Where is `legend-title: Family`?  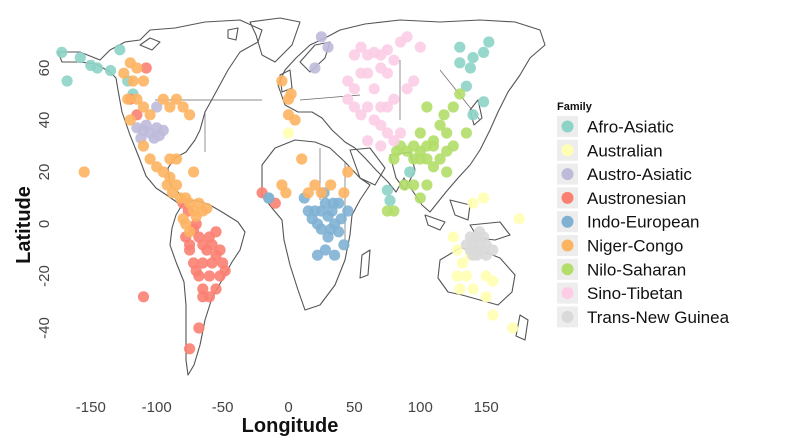 legend-title: Family is located at coordinates (575, 107).